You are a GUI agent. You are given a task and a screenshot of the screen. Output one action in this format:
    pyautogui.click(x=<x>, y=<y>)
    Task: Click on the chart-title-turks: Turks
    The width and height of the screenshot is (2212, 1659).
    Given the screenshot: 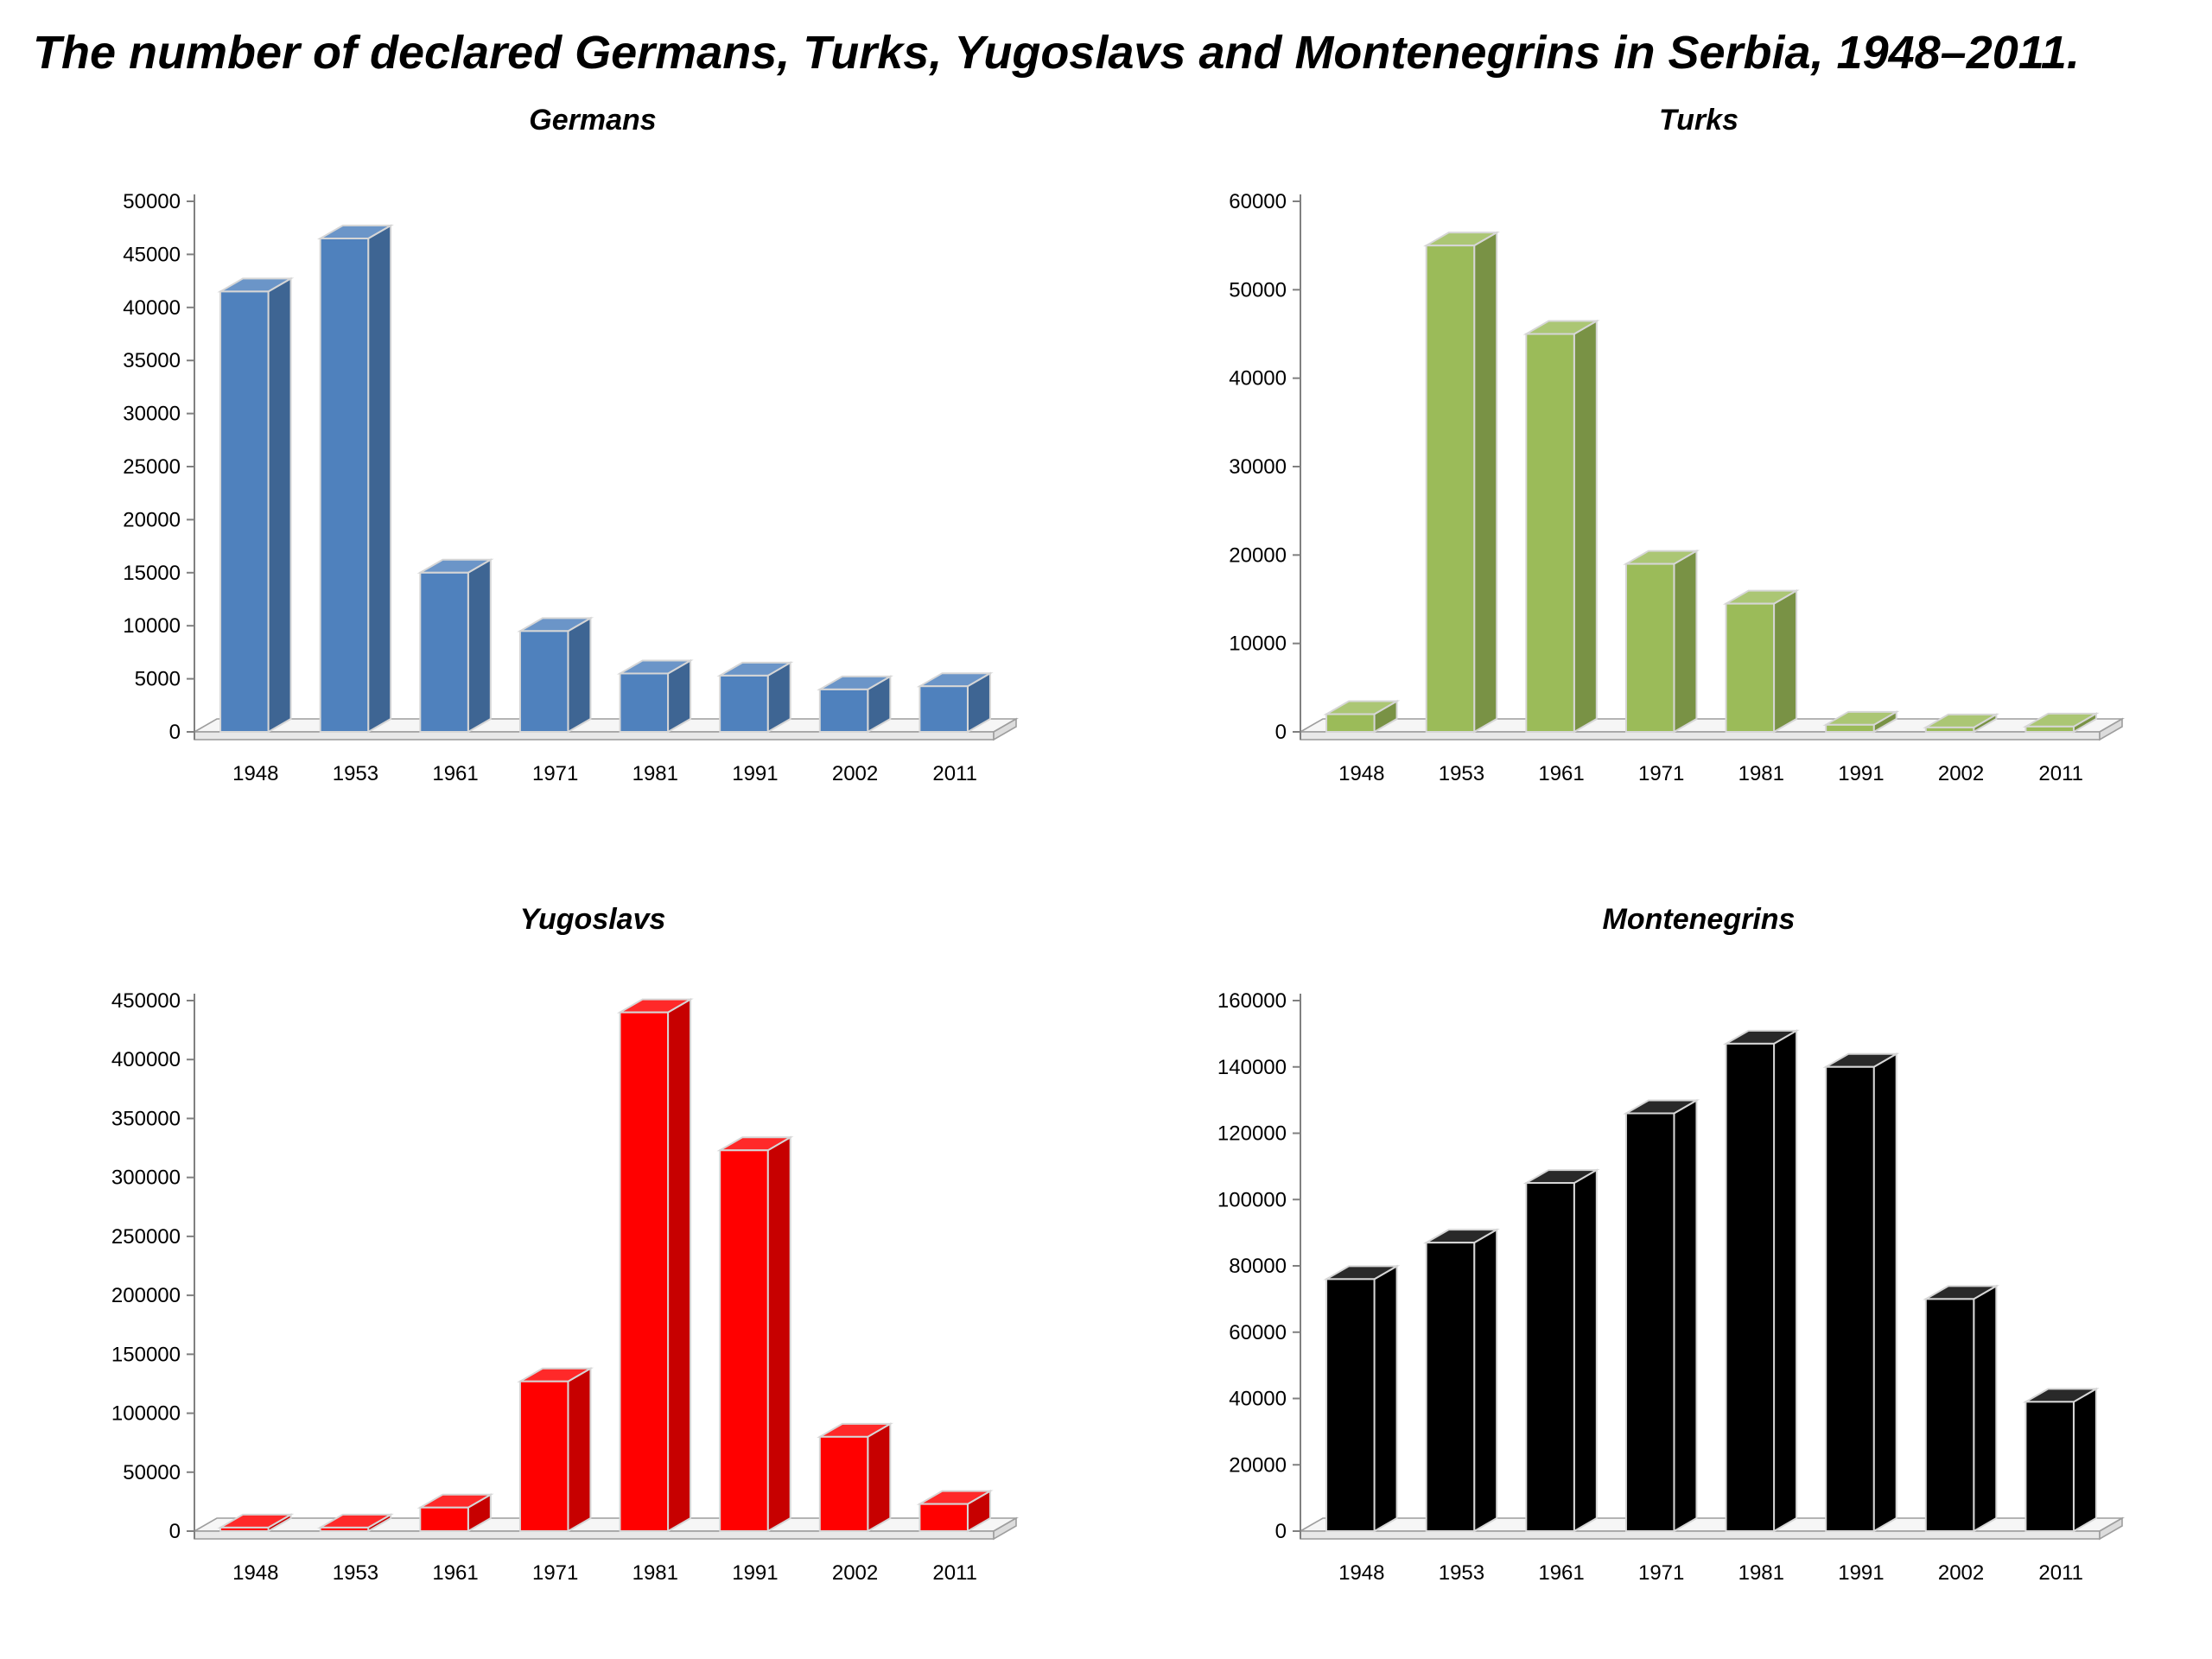 What is the action you would take?
    pyautogui.click(x=1698, y=120)
    